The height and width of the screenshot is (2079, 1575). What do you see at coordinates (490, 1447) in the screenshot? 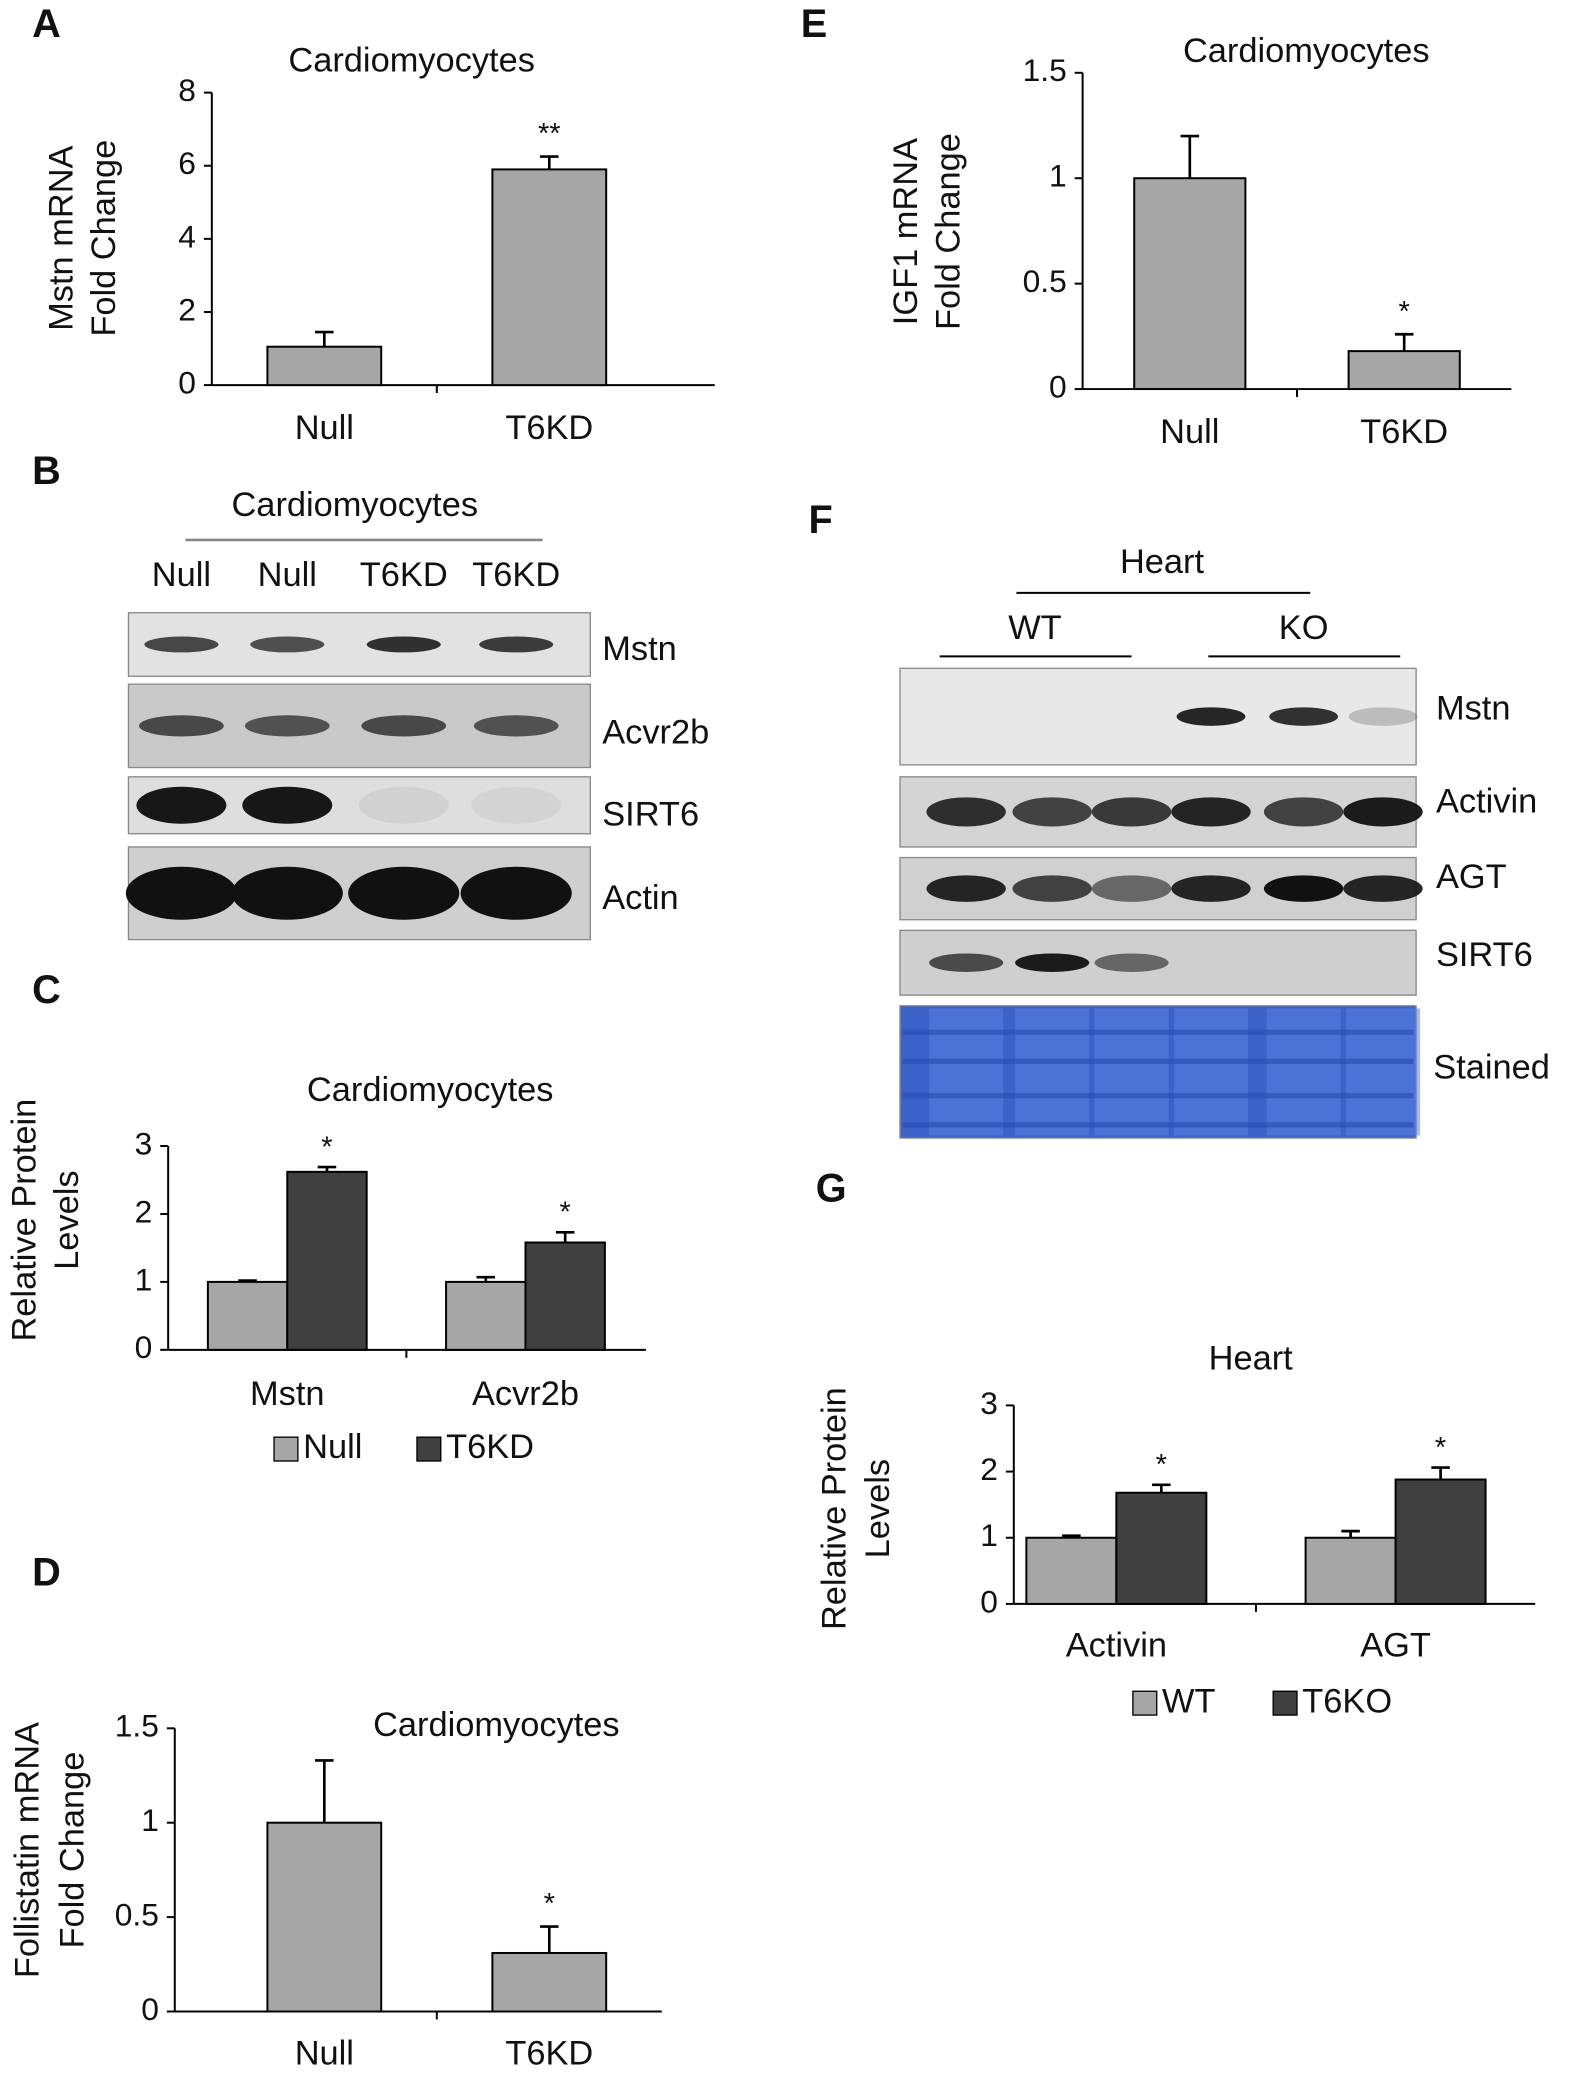
I see `legend-label: T6KD` at bounding box center [490, 1447].